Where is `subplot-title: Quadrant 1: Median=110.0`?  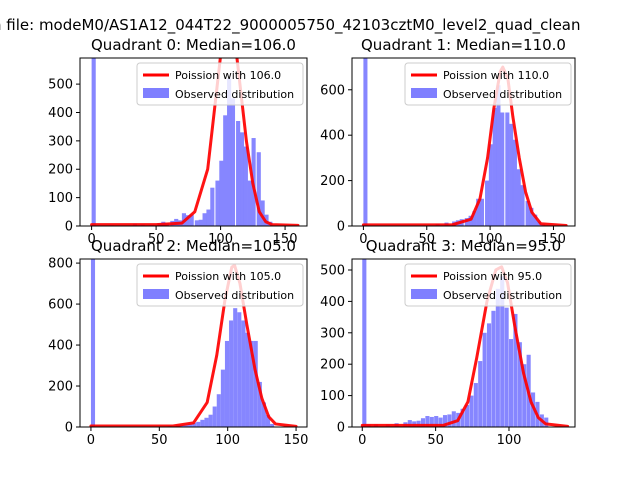 subplot-title: Quadrant 1: Median=110.0 is located at coordinates (463, 45).